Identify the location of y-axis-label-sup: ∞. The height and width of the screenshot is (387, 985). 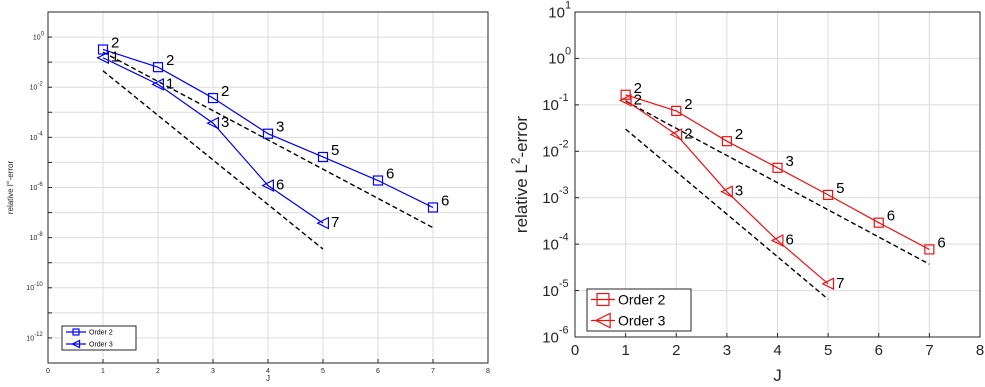
(8, 182).